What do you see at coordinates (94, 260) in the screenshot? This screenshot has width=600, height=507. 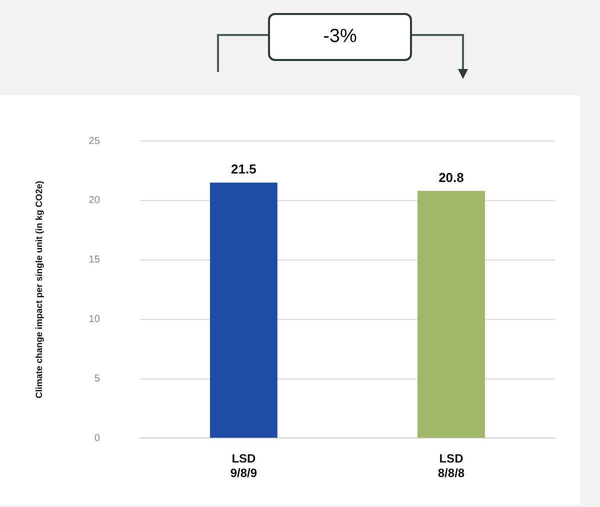 I see `y-tick-label: 15` at bounding box center [94, 260].